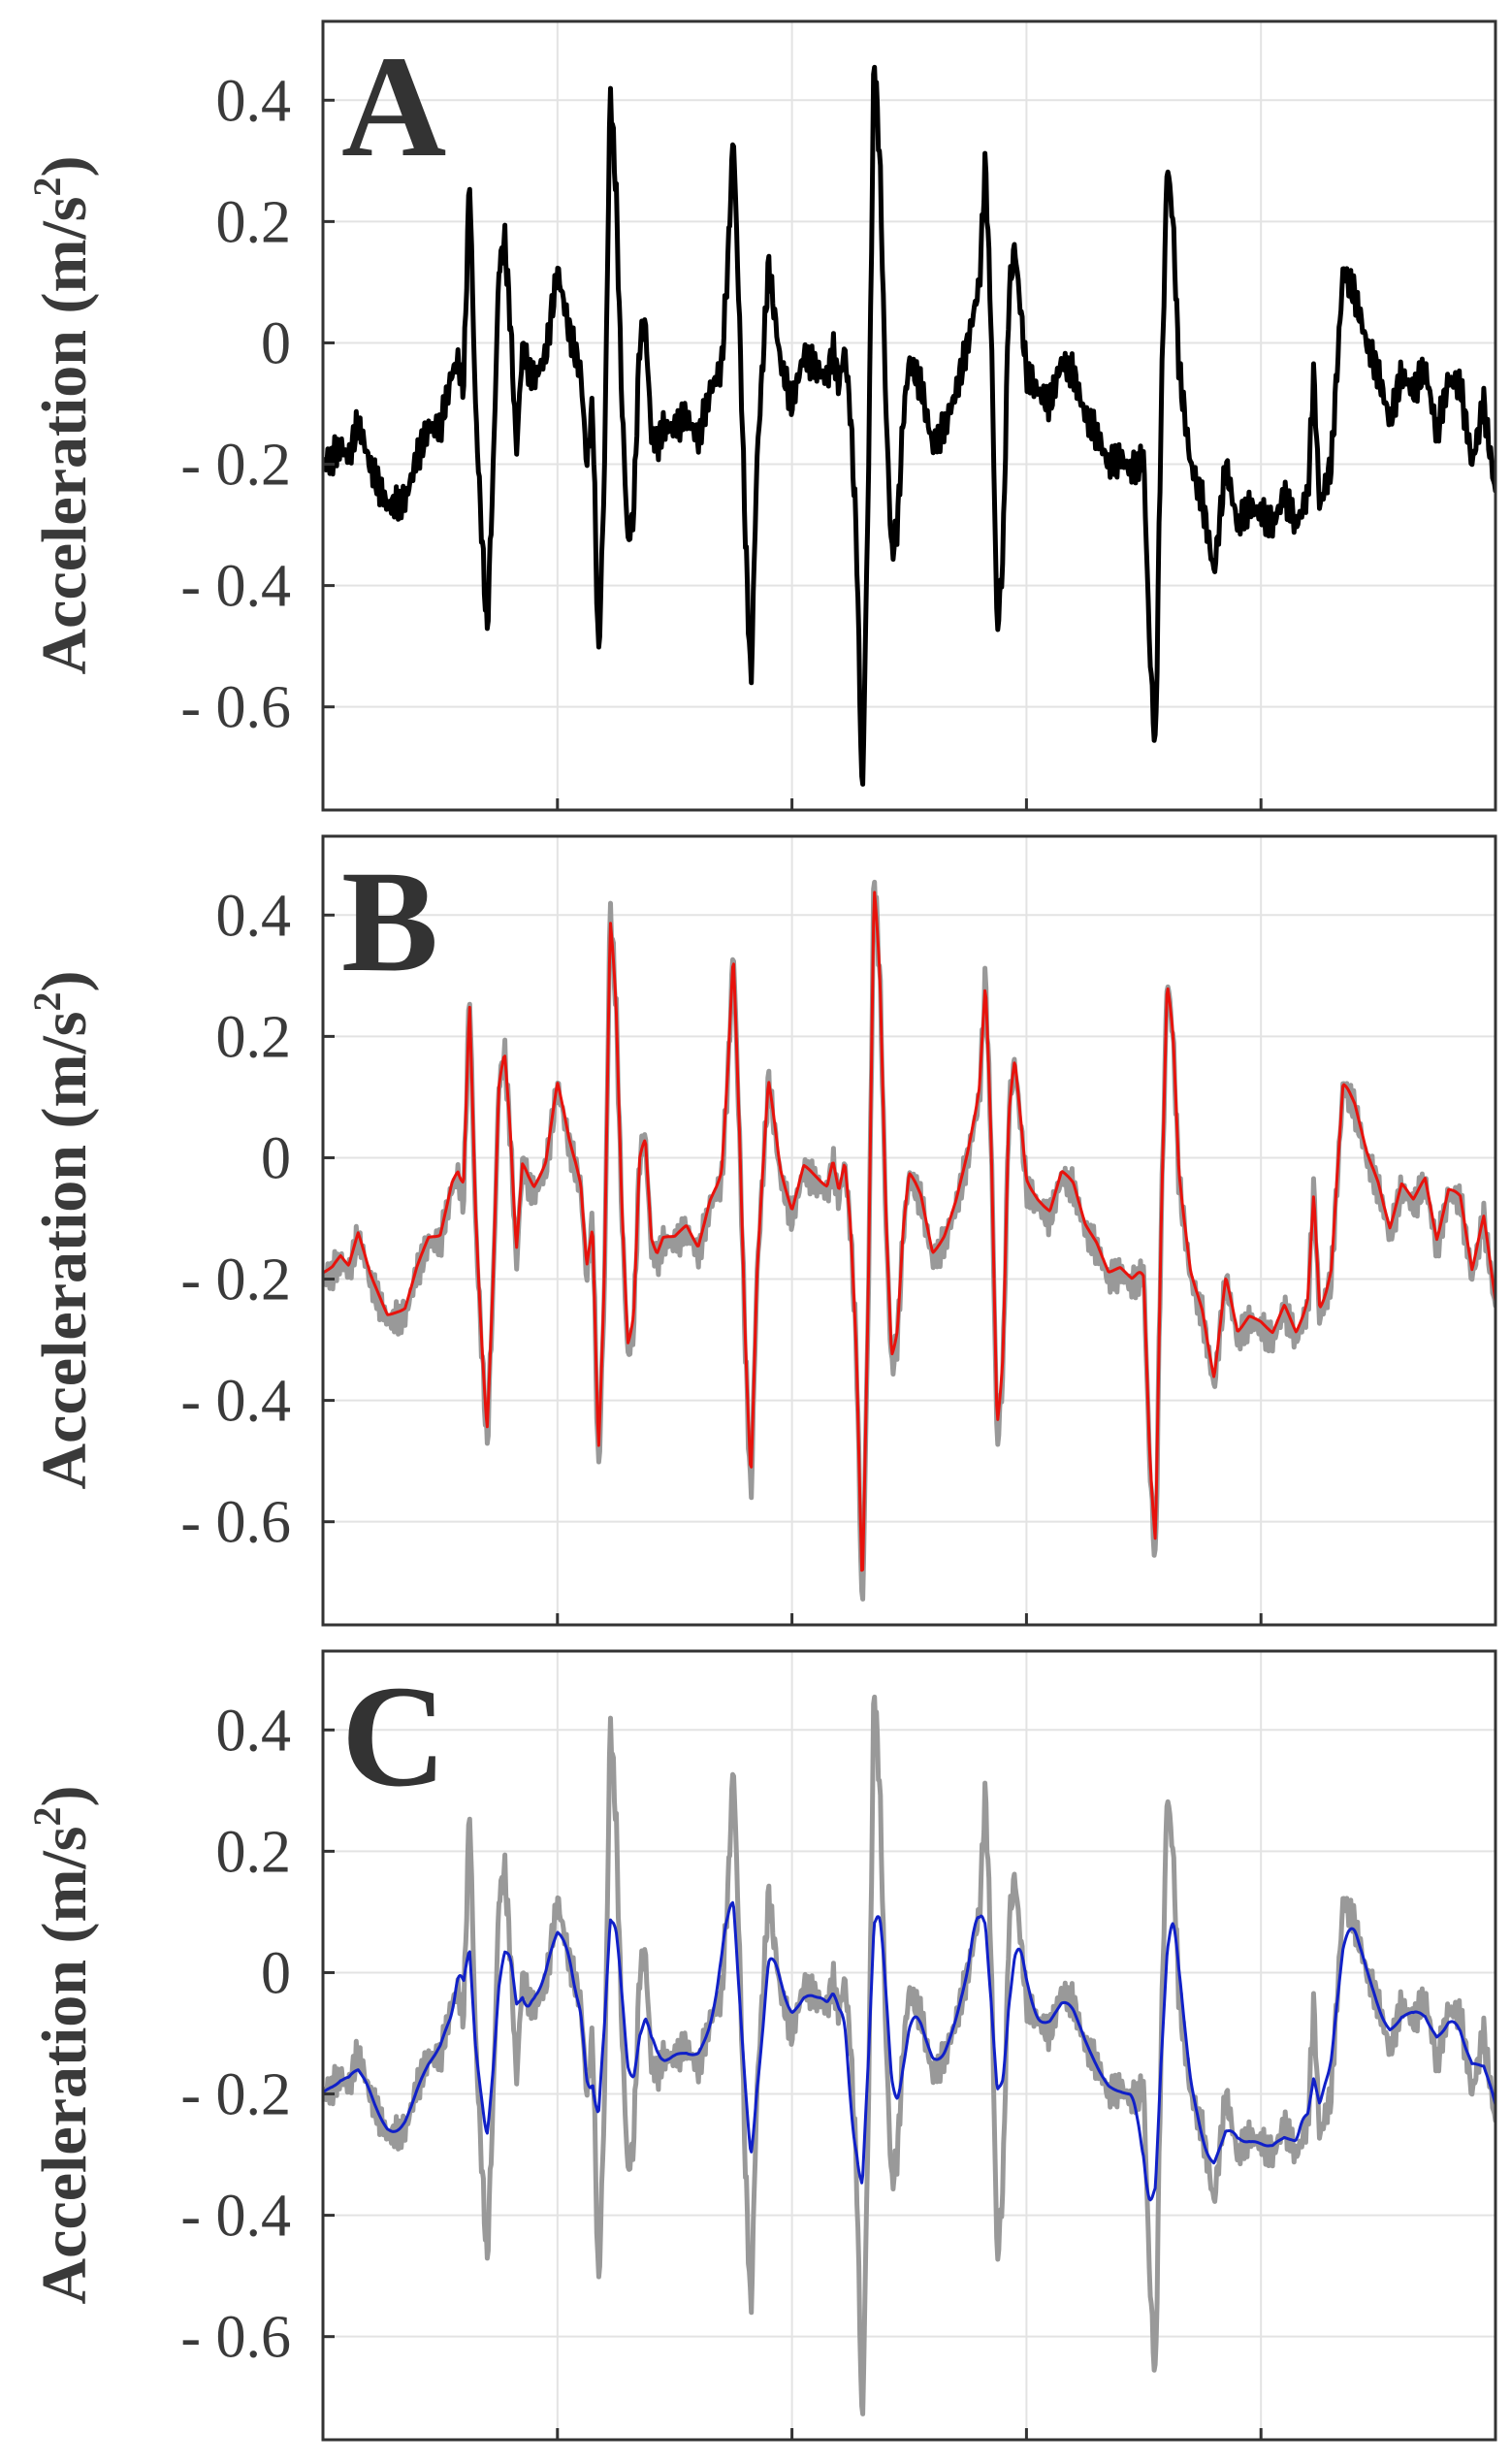 The width and height of the screenshot is (1511, 2464). Describe the element at coordinates (254, 1731) in the screenshot. I see `panel-c-y-tick-label: 0.4` at that location.